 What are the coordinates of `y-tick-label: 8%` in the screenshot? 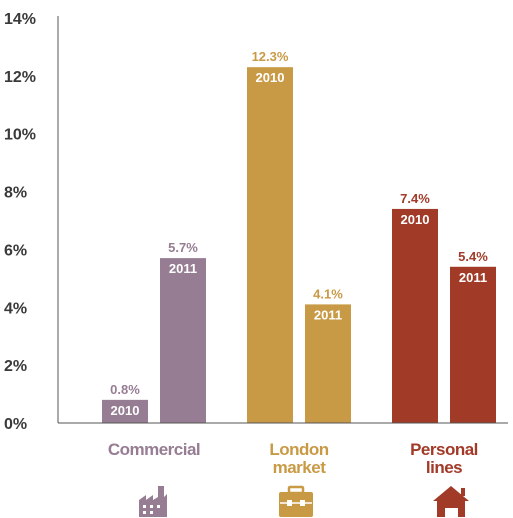 It's located at (15, 193).